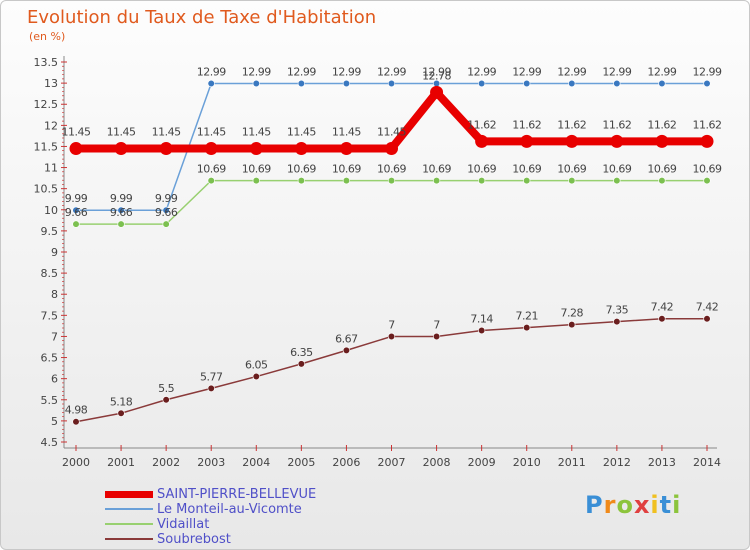  I want to click on y-tick-label: 6, so click(54, 379).